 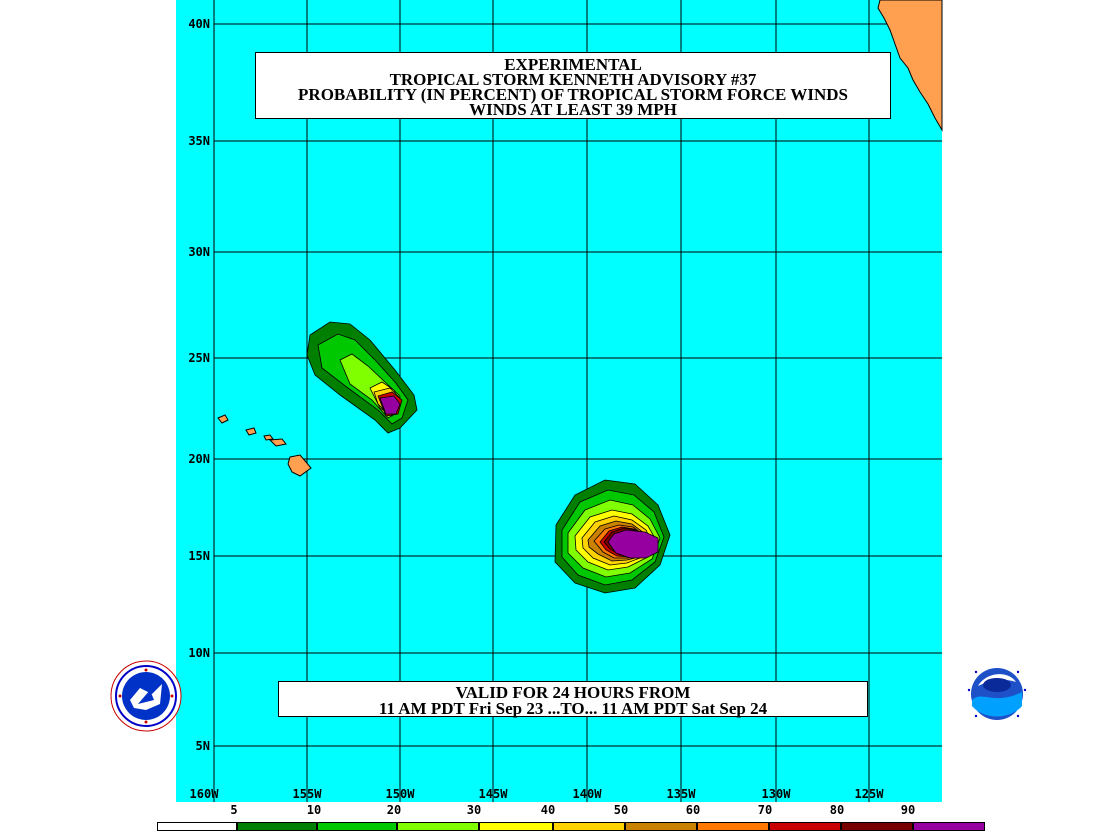 I want to click on noaa-logo, so click(x=997, y=694).